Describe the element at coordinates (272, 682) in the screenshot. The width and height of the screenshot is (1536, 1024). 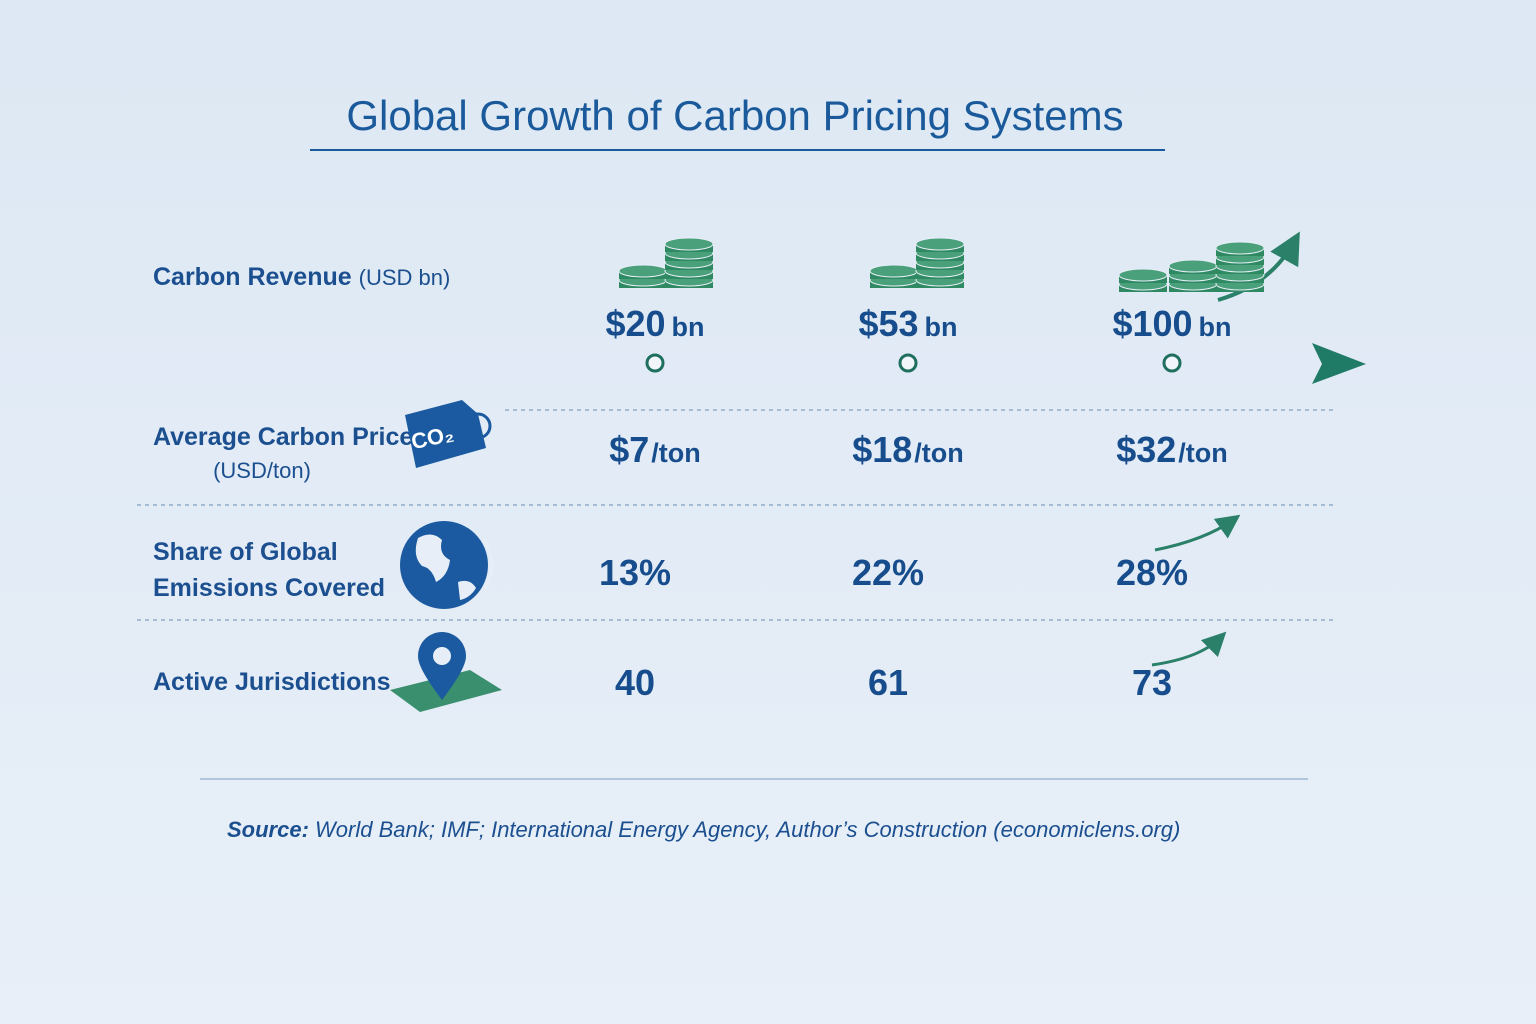
I see `row-label: Active Jurisdictions` at that location.